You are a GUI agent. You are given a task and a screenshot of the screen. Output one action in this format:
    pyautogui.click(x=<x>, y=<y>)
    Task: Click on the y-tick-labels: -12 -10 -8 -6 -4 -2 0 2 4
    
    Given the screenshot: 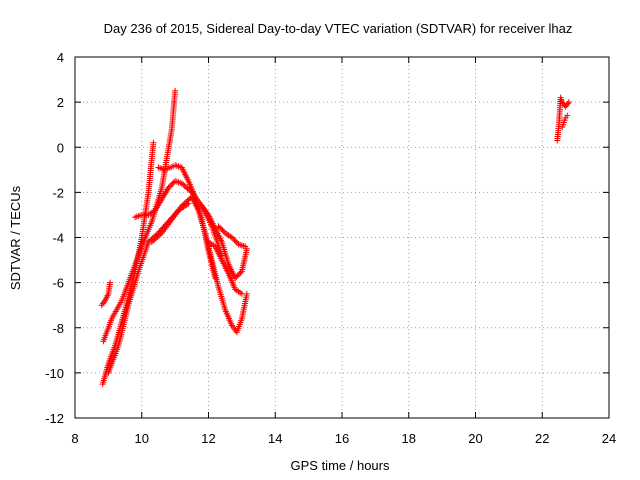 What is the action you would take?
    pyautogui.click(x=54, y=238)
    